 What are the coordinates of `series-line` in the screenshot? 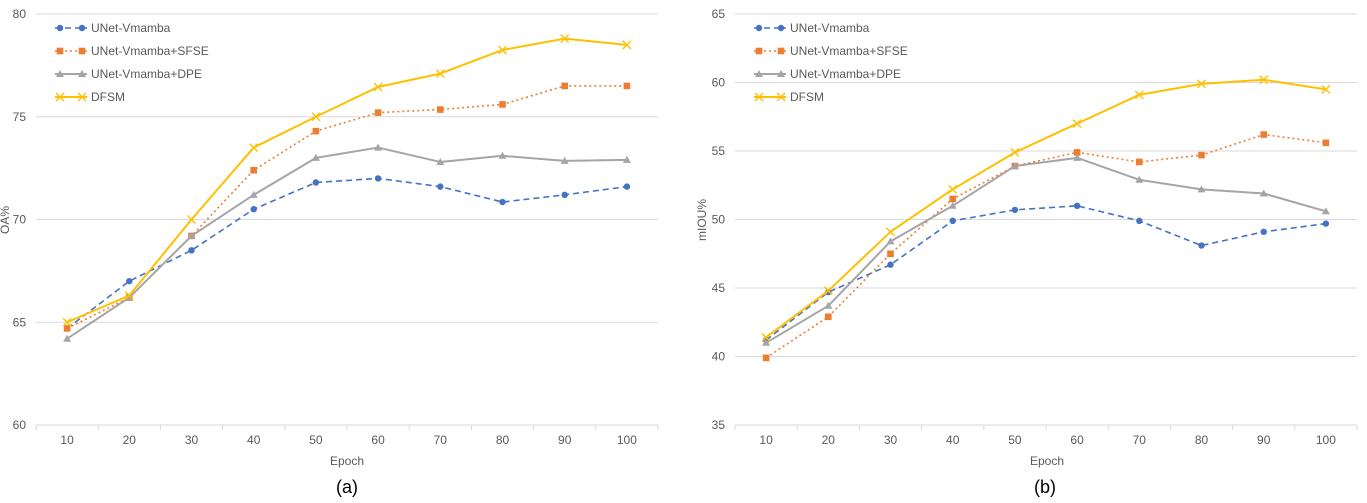 It's located at (1046, 273).